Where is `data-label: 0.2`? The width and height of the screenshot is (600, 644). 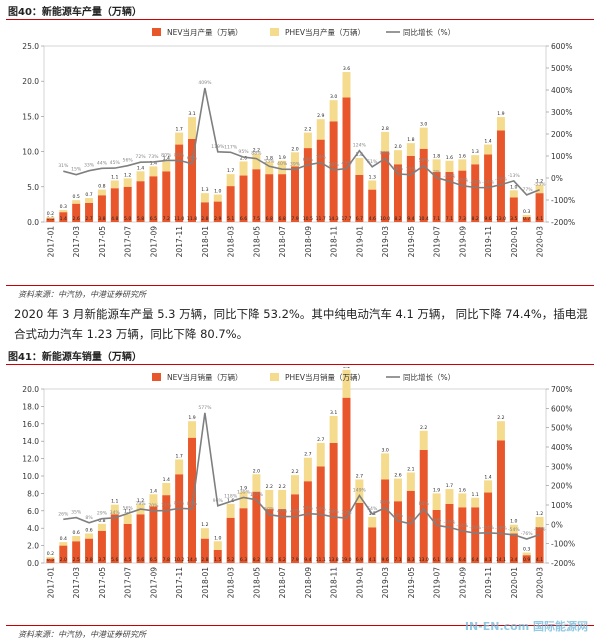 data-label: 0.2 is located at coordinates (50, 214).